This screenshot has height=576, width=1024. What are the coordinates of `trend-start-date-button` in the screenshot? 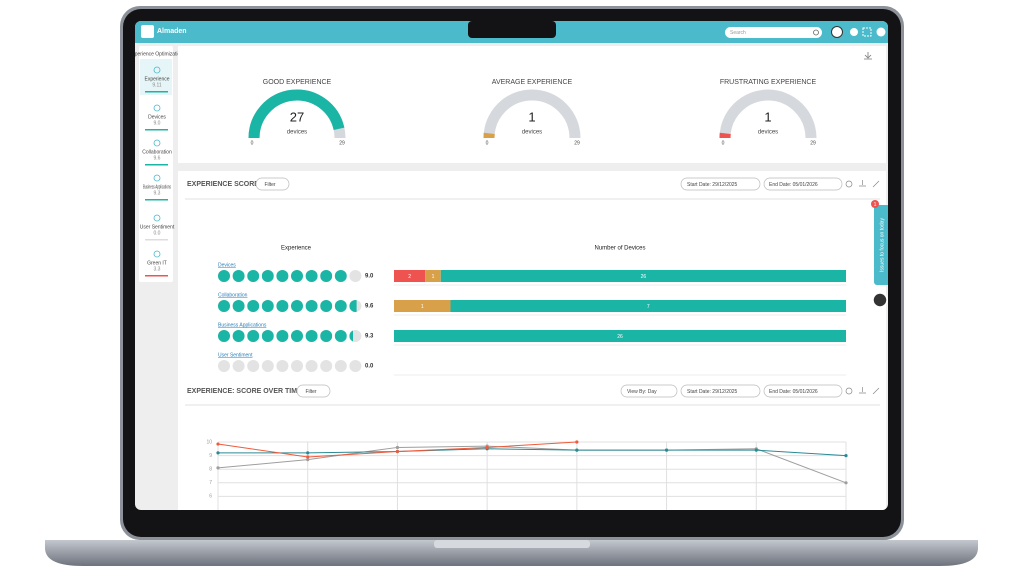 It's located at (720, 391).